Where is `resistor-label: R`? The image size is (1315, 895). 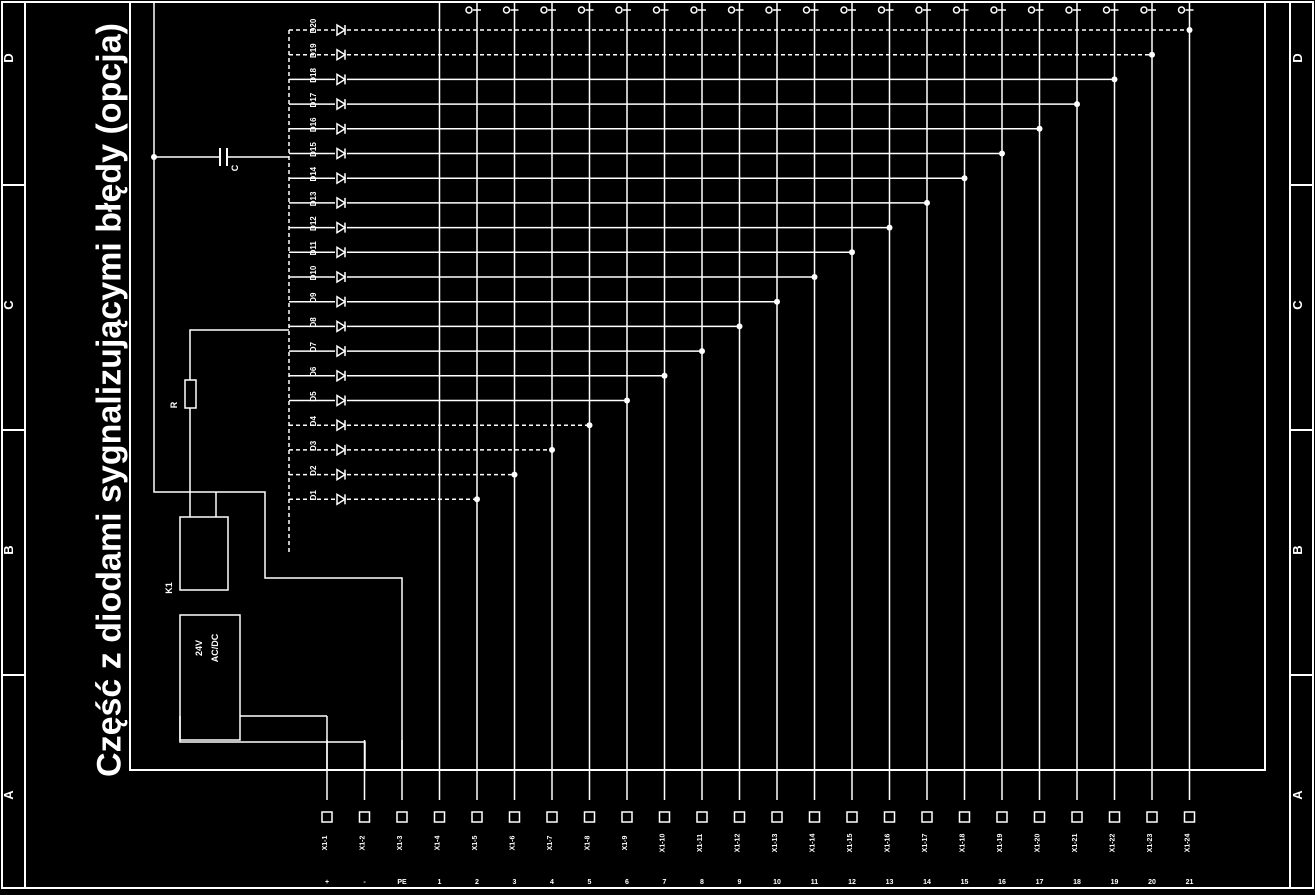
resistor-label: R is located at coordinates (174, 404).